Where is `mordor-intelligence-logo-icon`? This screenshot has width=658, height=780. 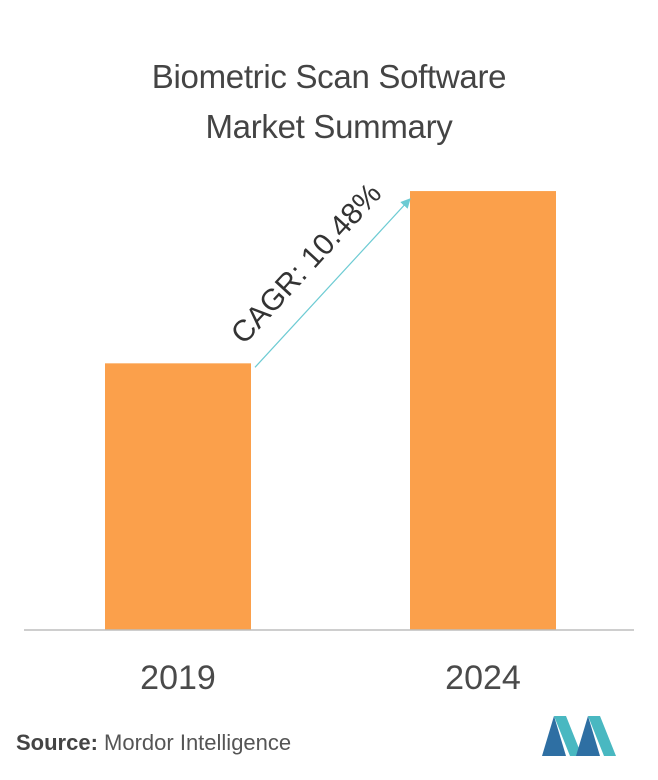
mordor-intelligence-logo-icon is located at coordinates (579, 736).